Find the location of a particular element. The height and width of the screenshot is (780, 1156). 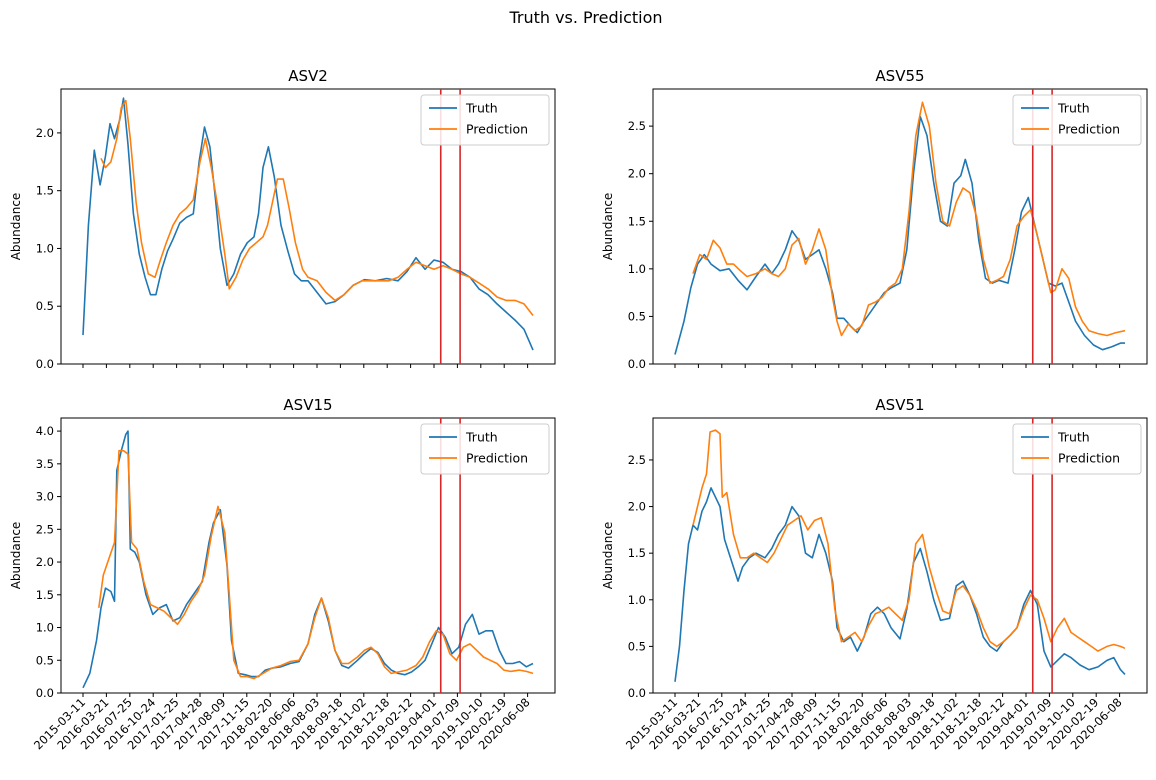

subplot-title: ASV2 is located at coordinates (308, 76).